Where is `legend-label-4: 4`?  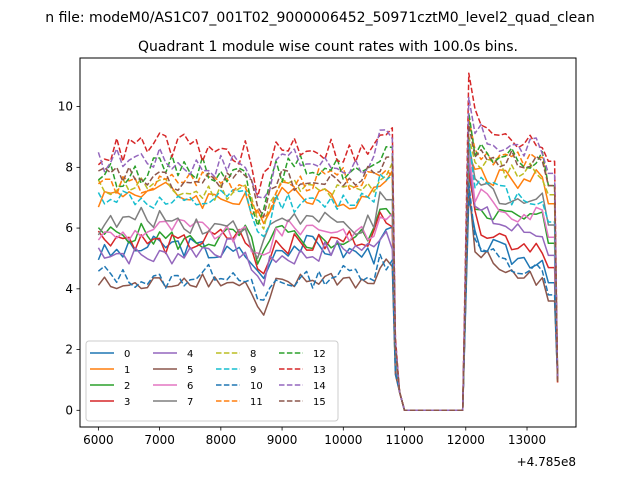 legend-label-4: 4 is located at coordinates (190, 354).